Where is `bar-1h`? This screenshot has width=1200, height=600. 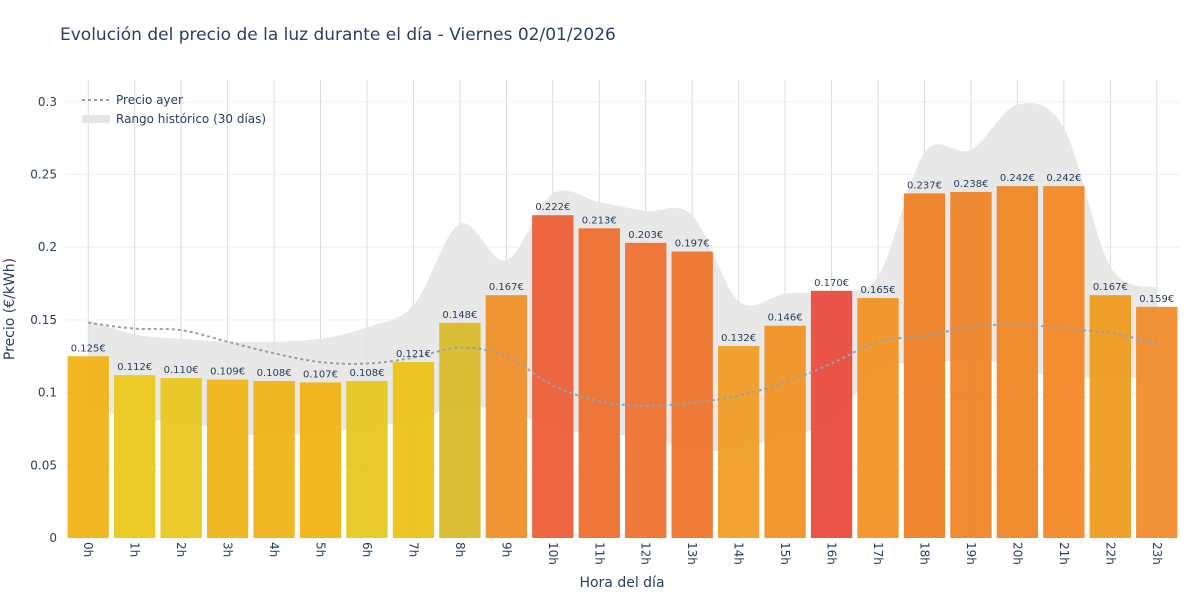 bar-1h is located at coordinates (135, 456).